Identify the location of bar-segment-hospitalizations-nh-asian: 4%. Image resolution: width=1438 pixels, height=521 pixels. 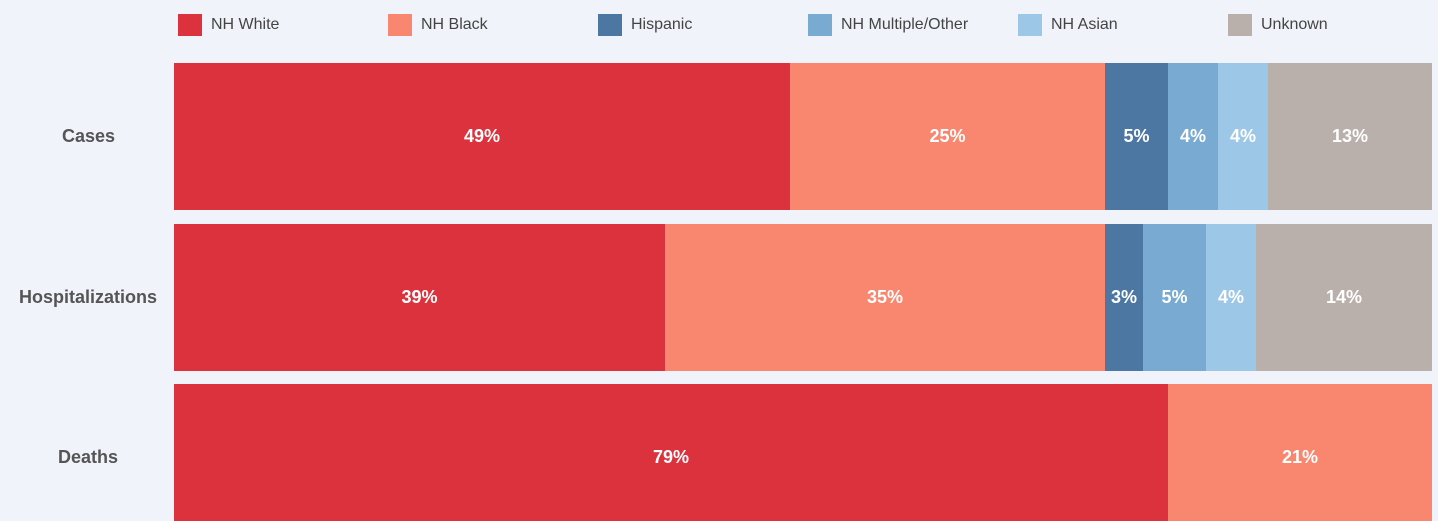
(1231, 297).